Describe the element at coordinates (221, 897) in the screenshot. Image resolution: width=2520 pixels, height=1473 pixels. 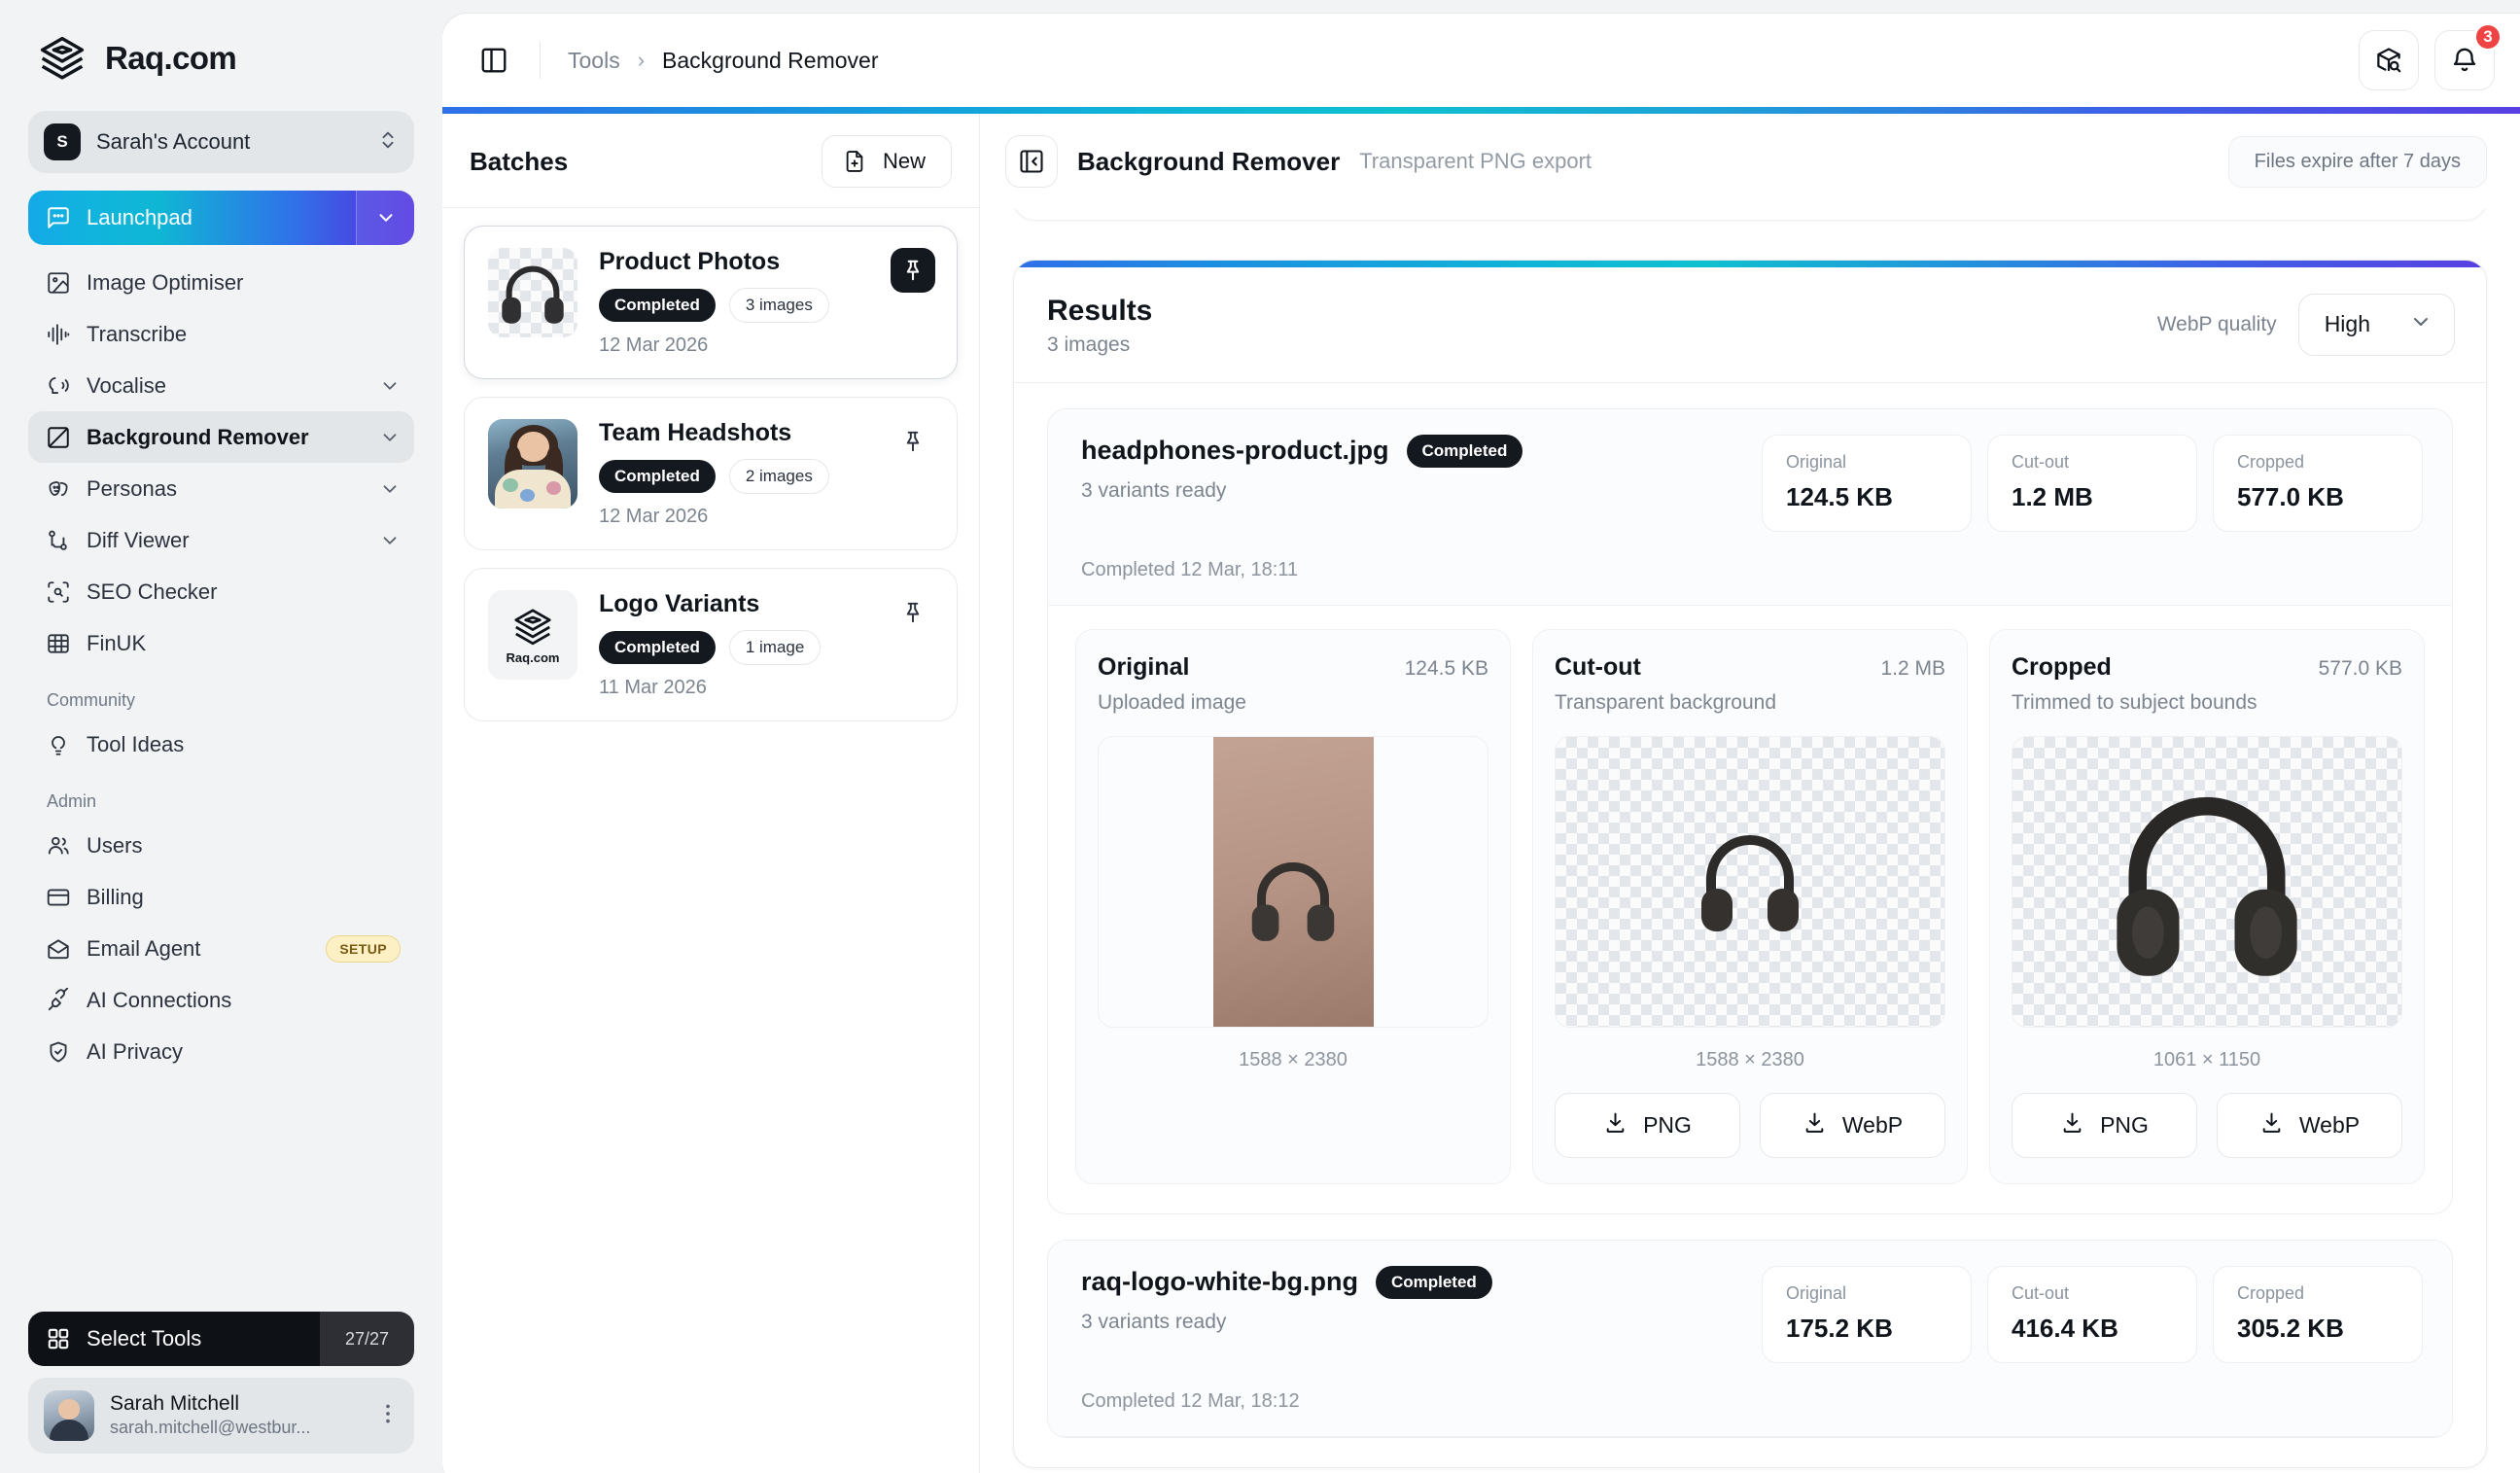
I see `sidebar-item-billing: Billing` at that location.